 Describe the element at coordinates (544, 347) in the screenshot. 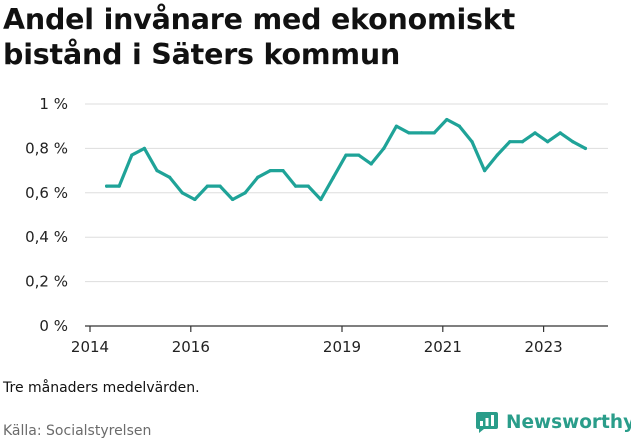

I see `x-tick-label: 2023` at that location.